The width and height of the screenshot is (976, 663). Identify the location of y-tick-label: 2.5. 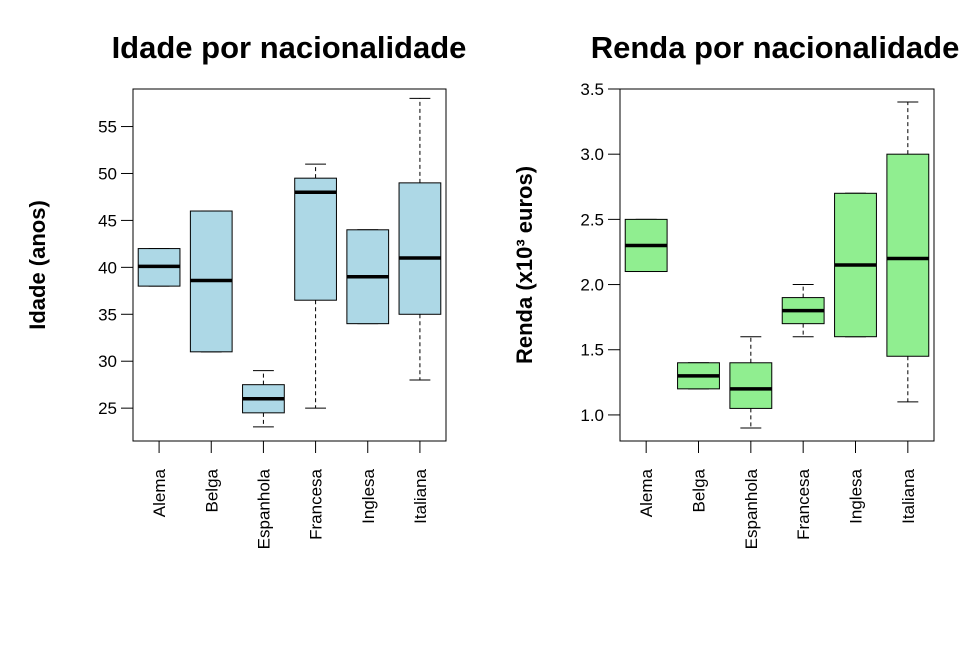
(592, 219).